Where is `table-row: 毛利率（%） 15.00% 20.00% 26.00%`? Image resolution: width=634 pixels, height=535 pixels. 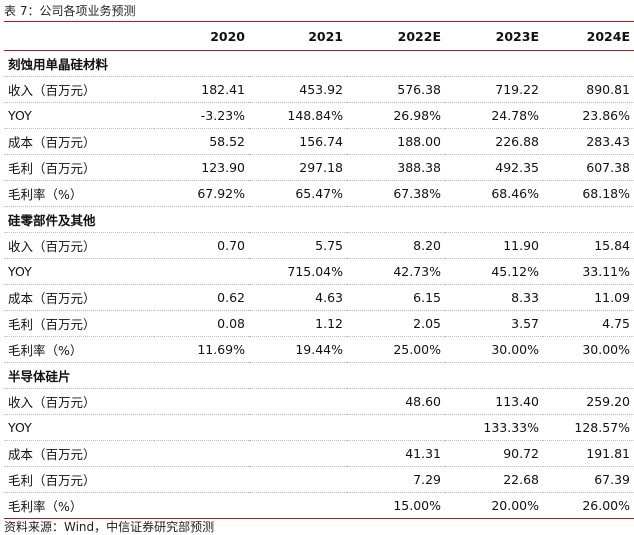 table-row: 毛利率（%） 15.00% 20.00% 26.00% is located at coordinates (319, 505).